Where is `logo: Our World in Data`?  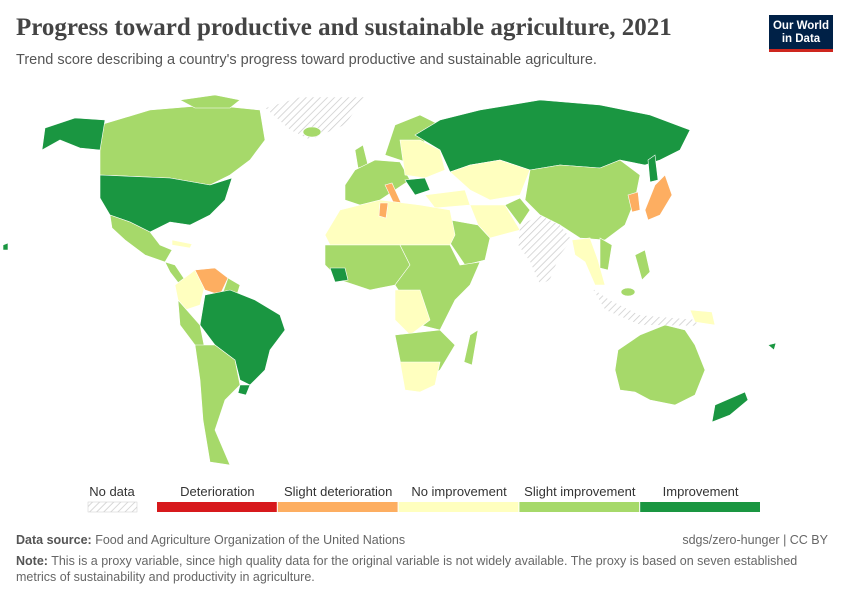 logo: Our World in Data is located at coordinates (801, 33).